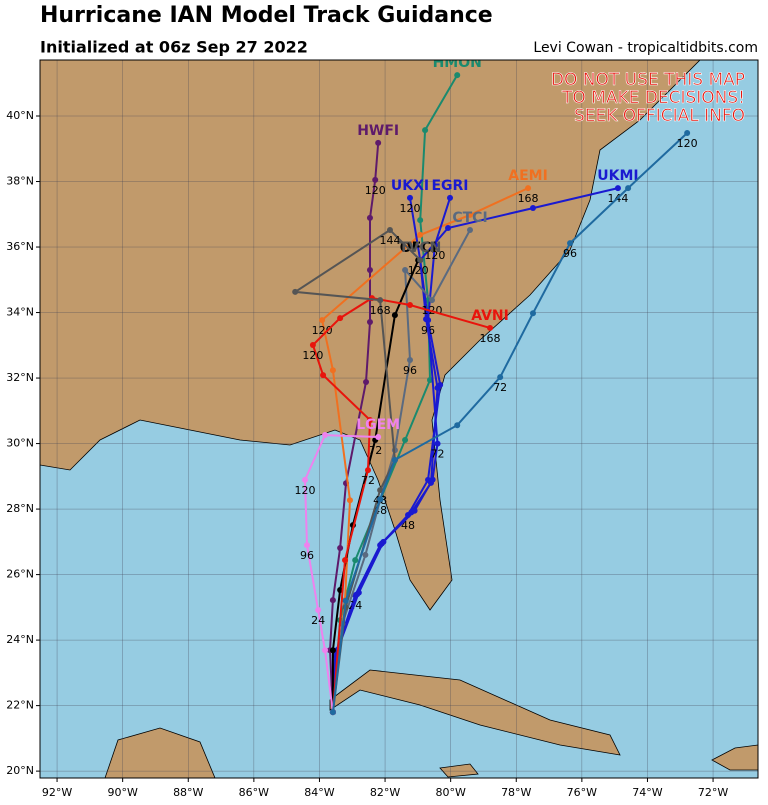 The image size is (768, 805). I want to click on y-tick-label: 28°N, so click(20, 508).